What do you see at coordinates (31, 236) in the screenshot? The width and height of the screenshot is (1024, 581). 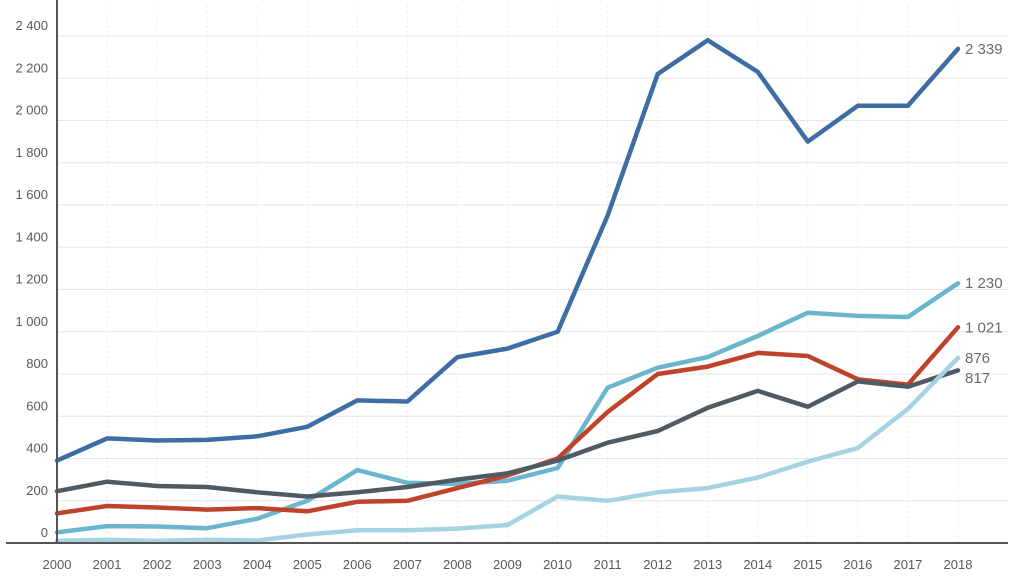 I see `y-tick-label: 1 400` at bounding box center [31, 236].